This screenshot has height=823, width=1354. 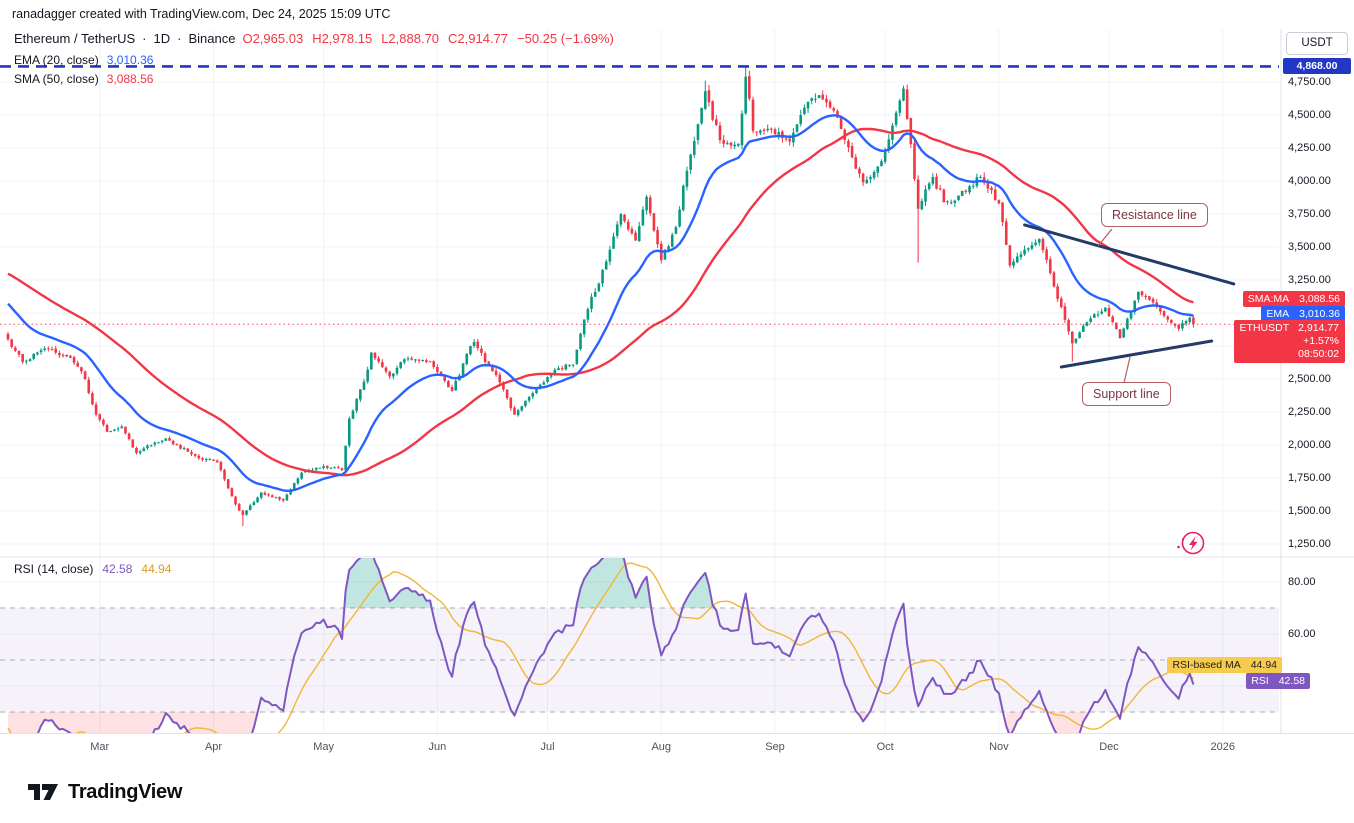 I want to click on time-axis-label: 2026, so click(x=1223, y=747).